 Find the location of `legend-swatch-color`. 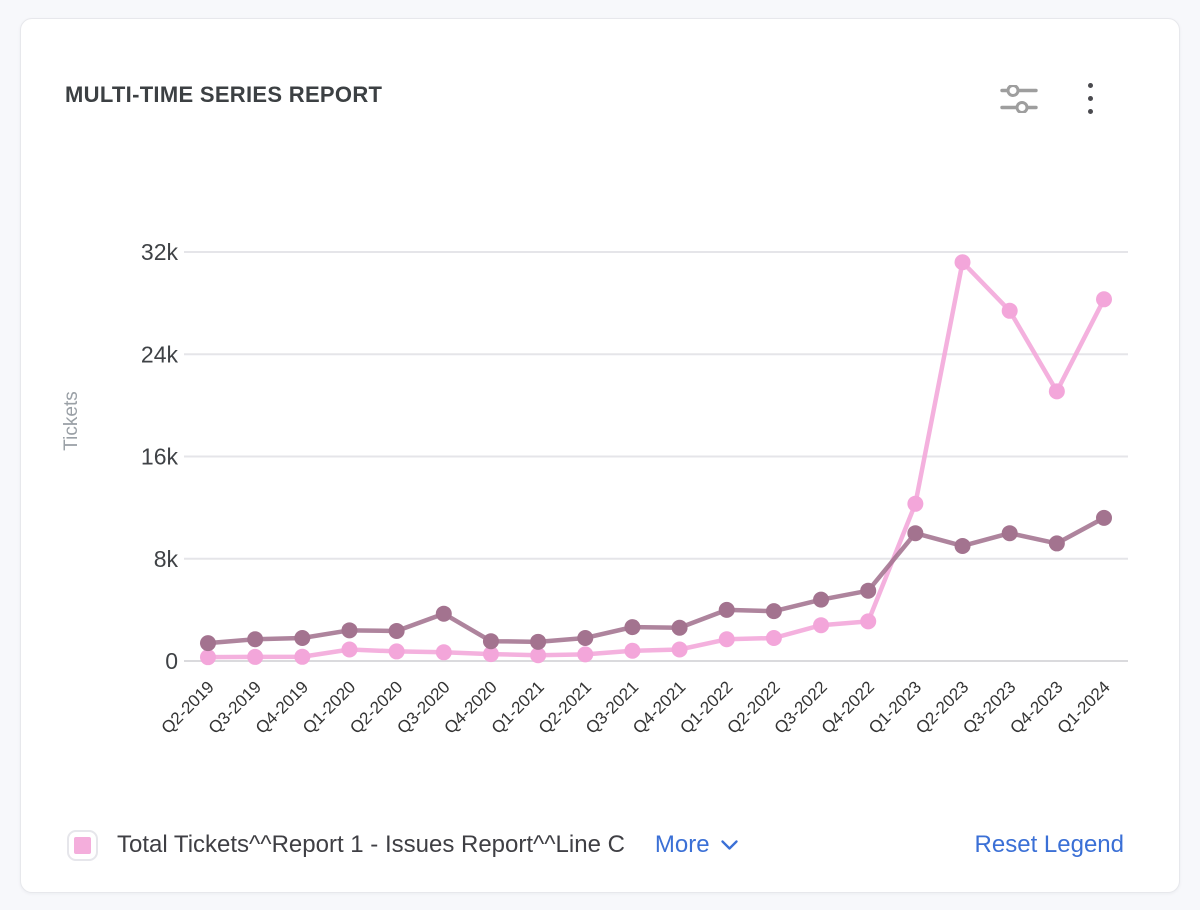

legend-swatch-color is located at coordinates (82, 845).